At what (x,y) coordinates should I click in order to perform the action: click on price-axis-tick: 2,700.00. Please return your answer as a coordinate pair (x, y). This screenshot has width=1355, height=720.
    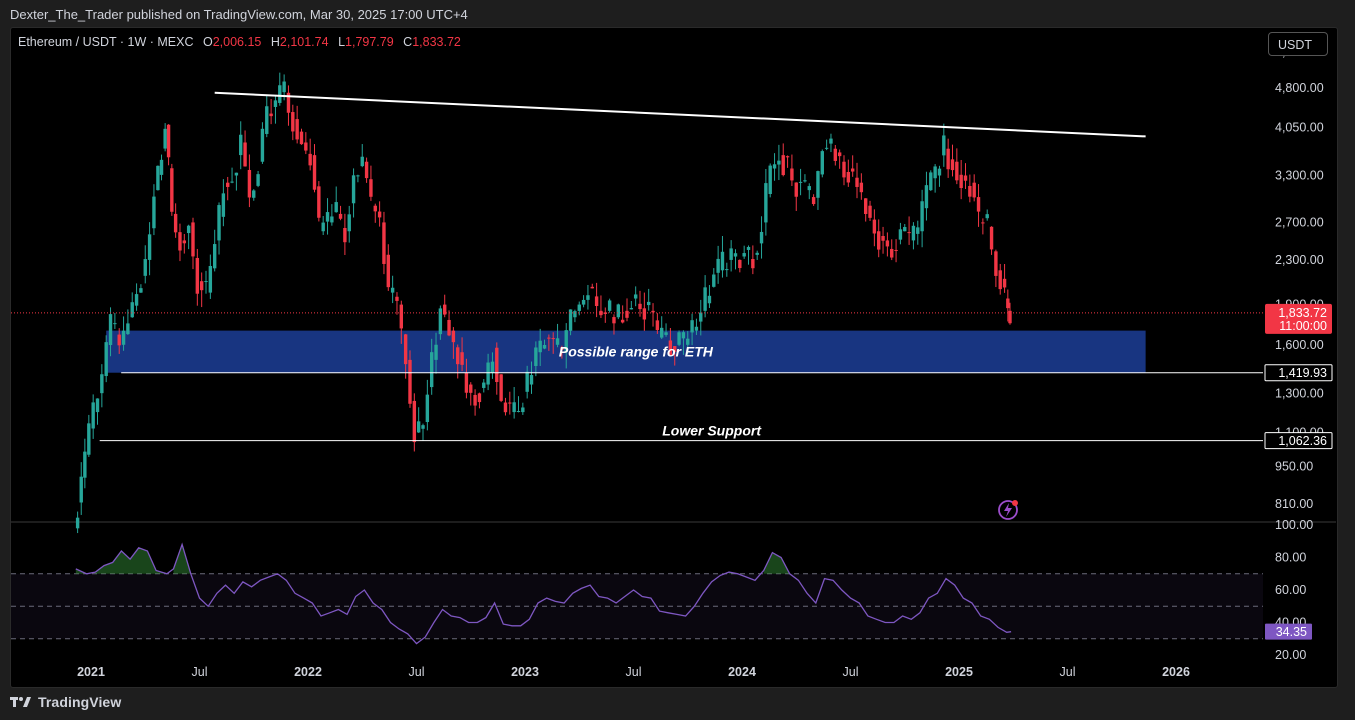
    Looking at the image, I should click on (1299, 222).